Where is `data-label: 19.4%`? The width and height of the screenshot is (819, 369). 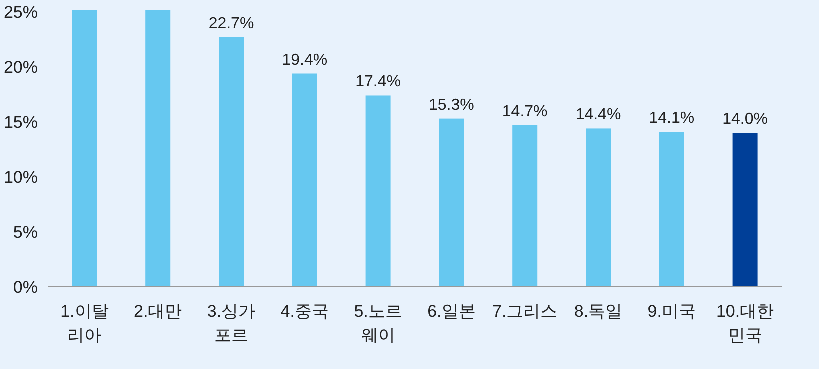 data-label: 19.4% is located at coordinates (305, 60).